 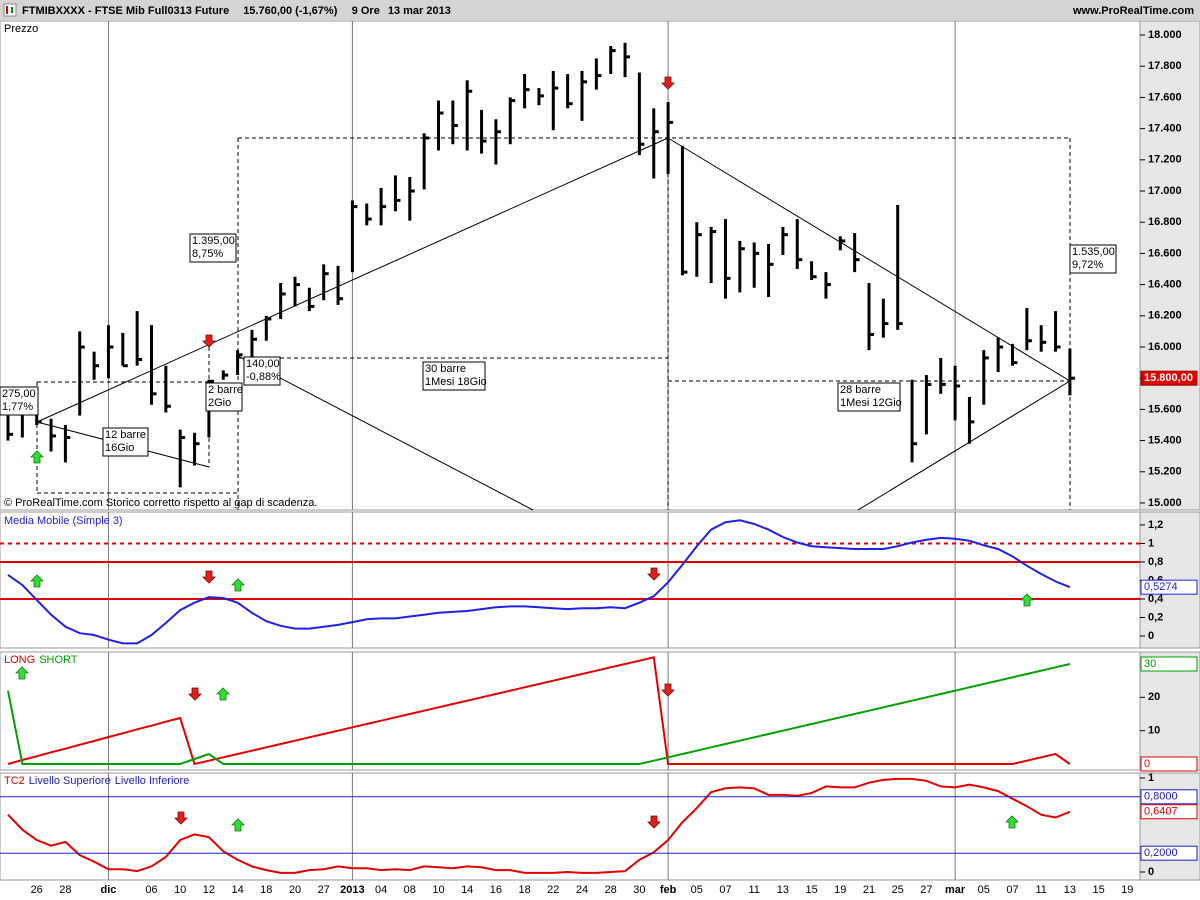 What do you see at coordinates (1127, 890) in the screenshot?
I see `x-tick-label: 19` at bounding box center [1127, 890].